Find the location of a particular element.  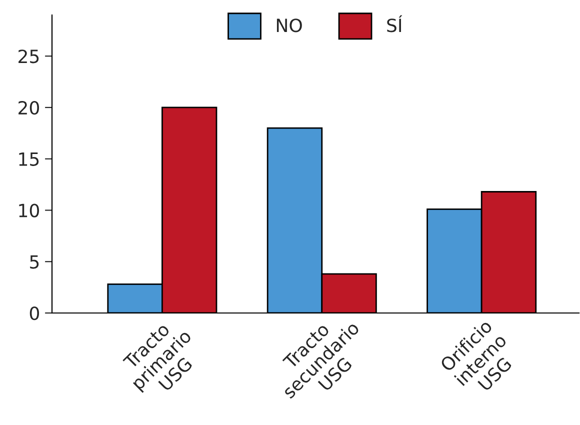

y-tick-label: 20 is located at coordinates (28, 107).